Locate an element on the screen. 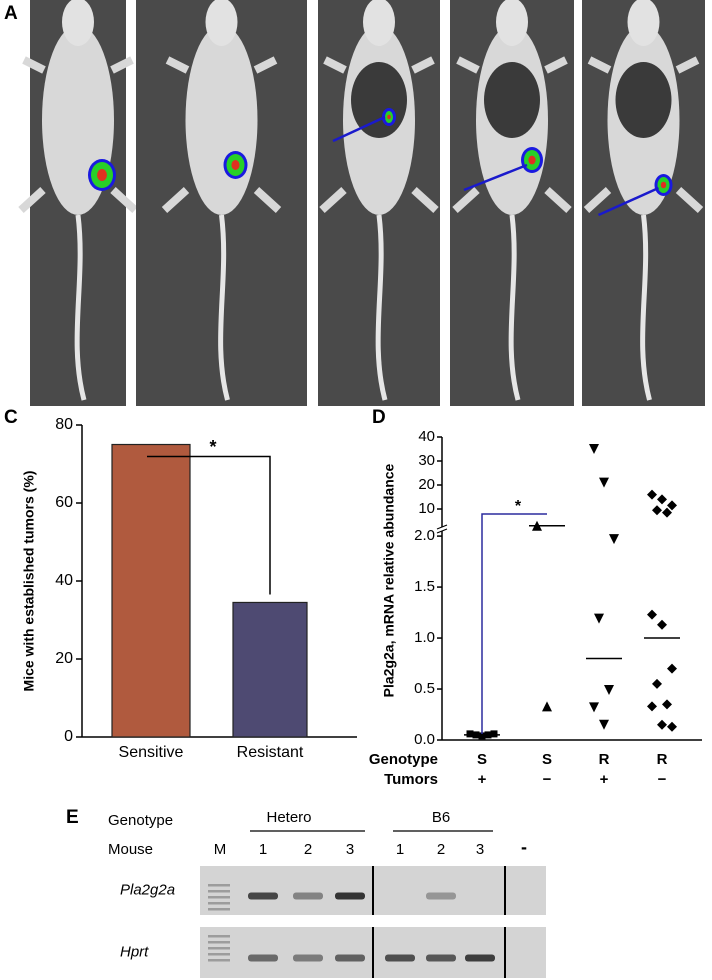  lane-label: - is located at coordinates (524, 847).